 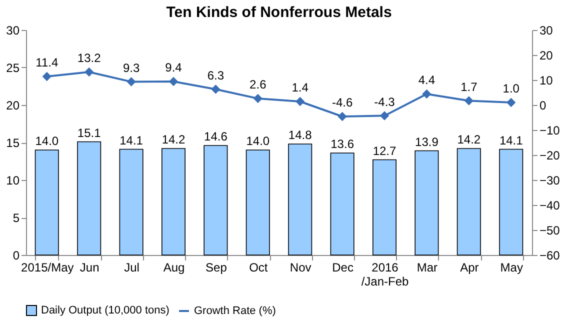 I want to click on y2-tick-label: −10, so click(x=550, y=131).